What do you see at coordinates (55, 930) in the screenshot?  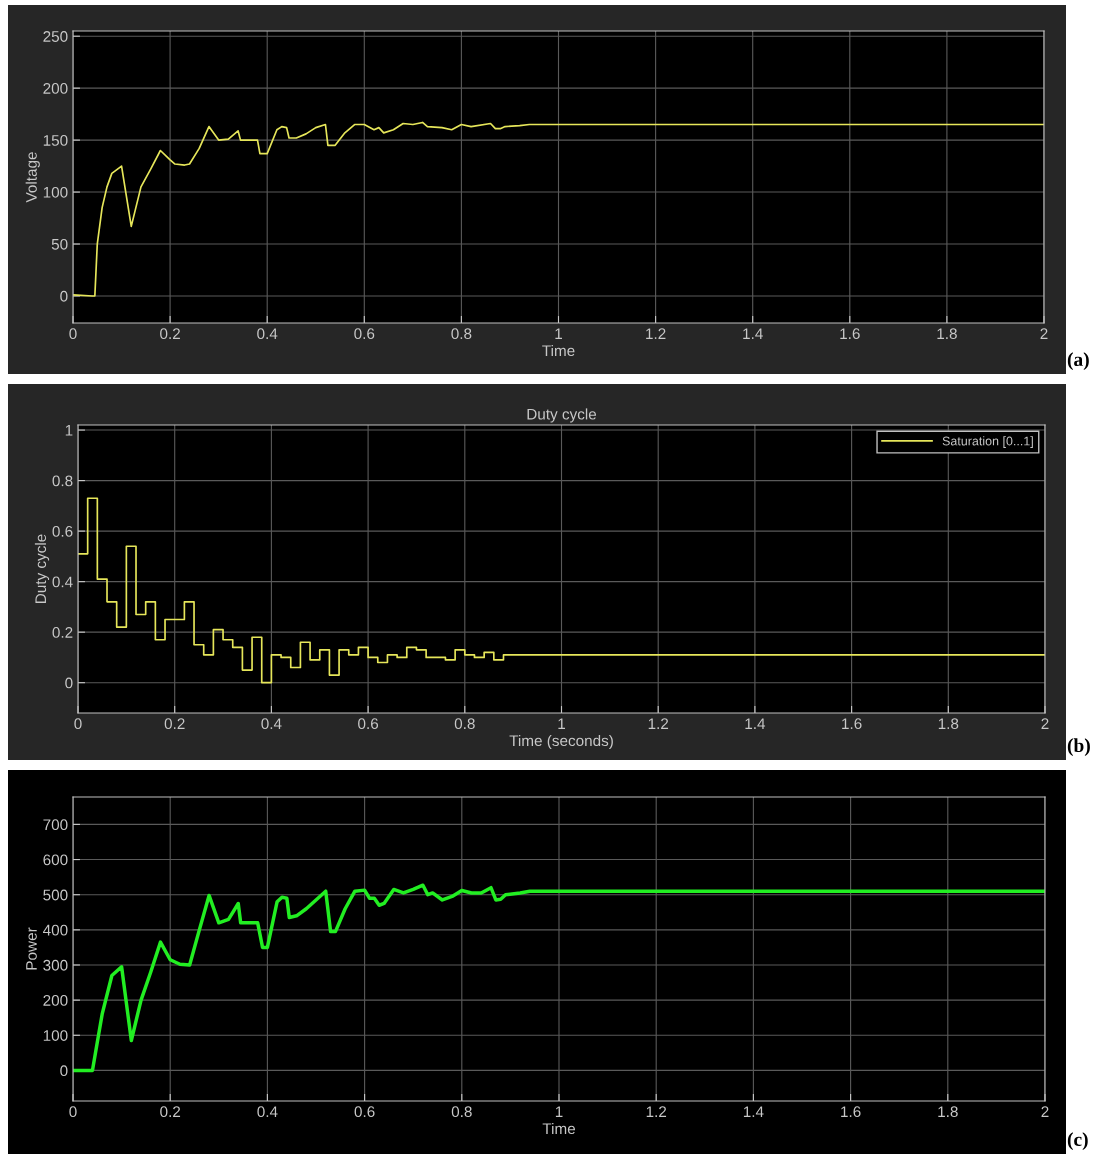 I see `y-tick-label: 400` at bounding box center [55, 930].